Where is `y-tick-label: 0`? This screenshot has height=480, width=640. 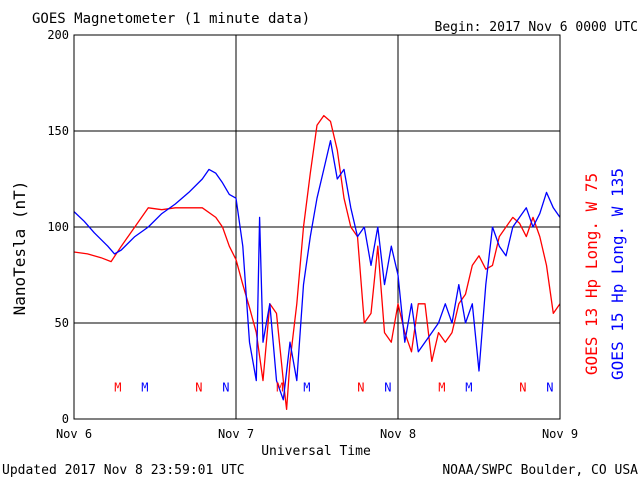
y-tick-label: 0 is located at coordinates (65, 419).